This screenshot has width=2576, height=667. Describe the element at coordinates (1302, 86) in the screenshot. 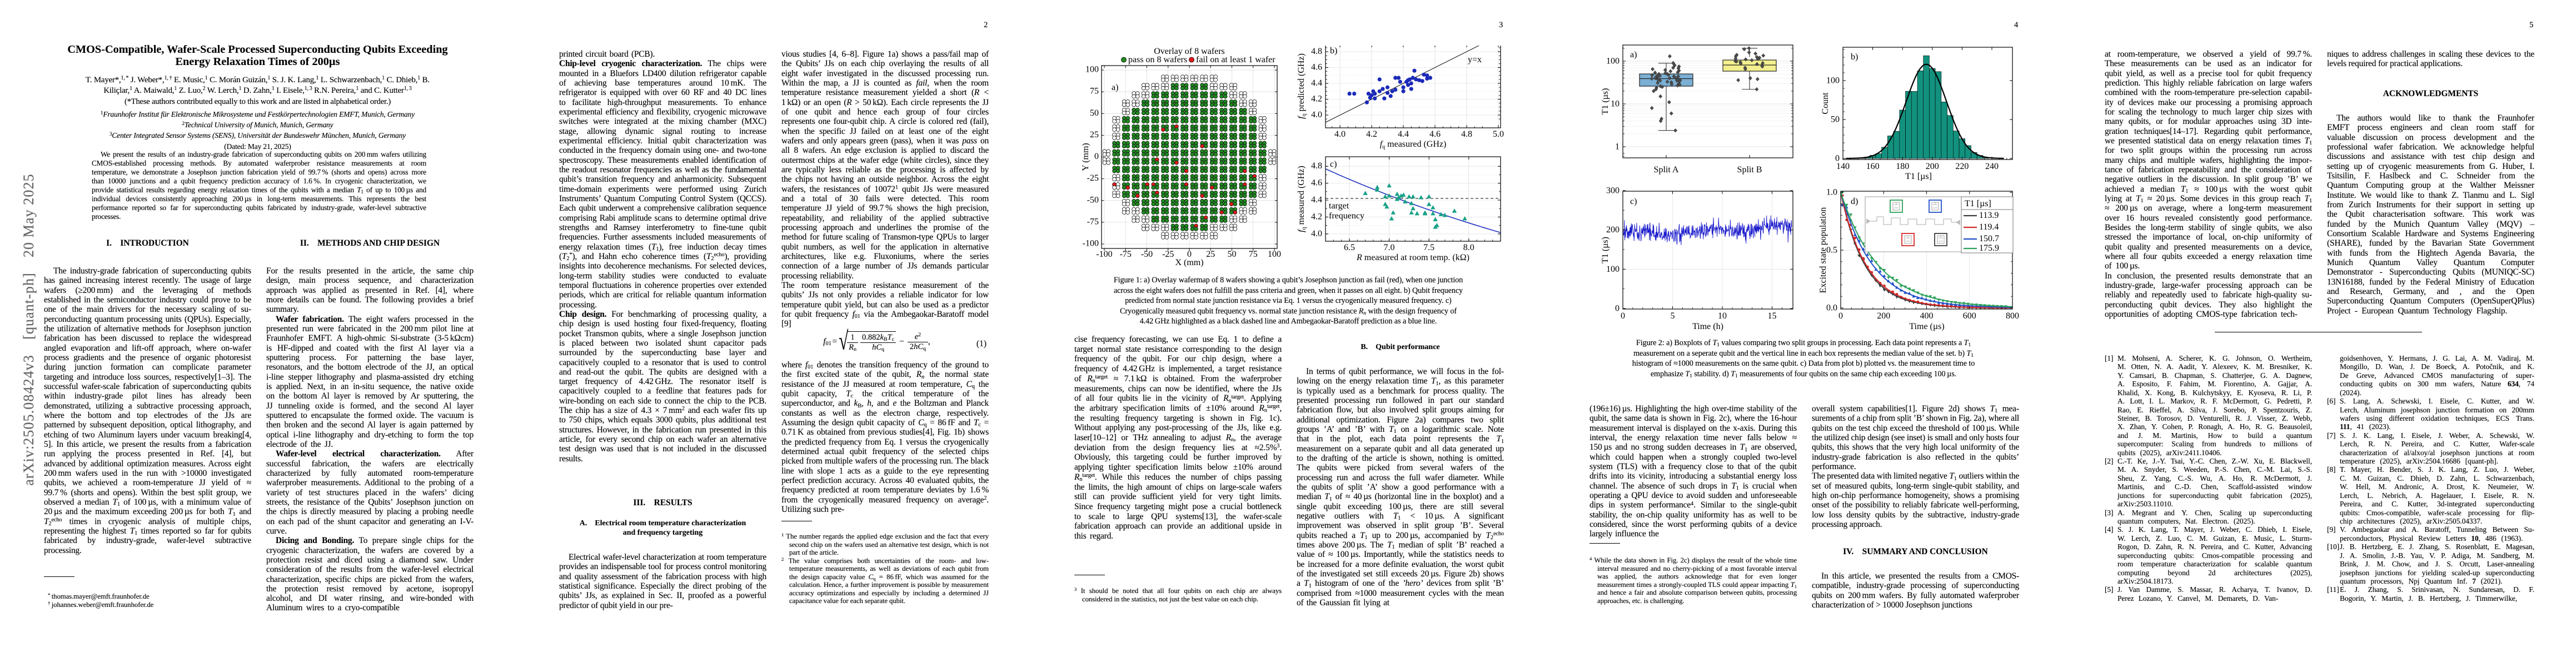

I see `svg-text: fq predicted (GHz)` at that location.